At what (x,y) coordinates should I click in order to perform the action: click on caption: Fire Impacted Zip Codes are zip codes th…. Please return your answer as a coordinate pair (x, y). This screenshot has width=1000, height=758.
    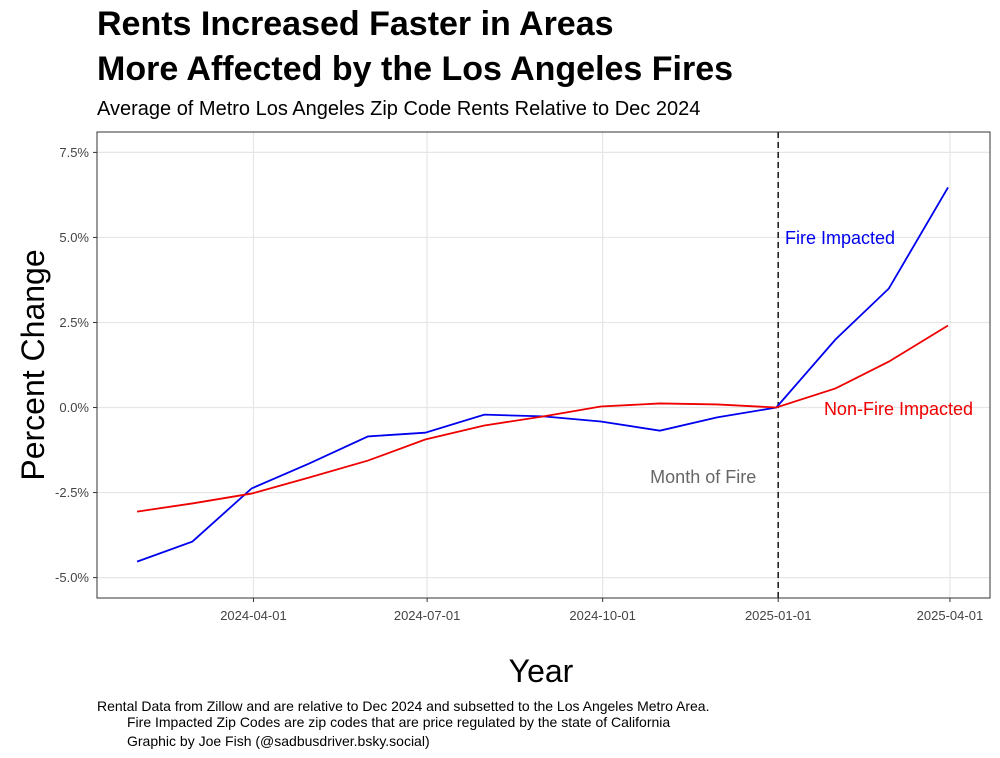
    Looking at the image, I should click on (398, 722).